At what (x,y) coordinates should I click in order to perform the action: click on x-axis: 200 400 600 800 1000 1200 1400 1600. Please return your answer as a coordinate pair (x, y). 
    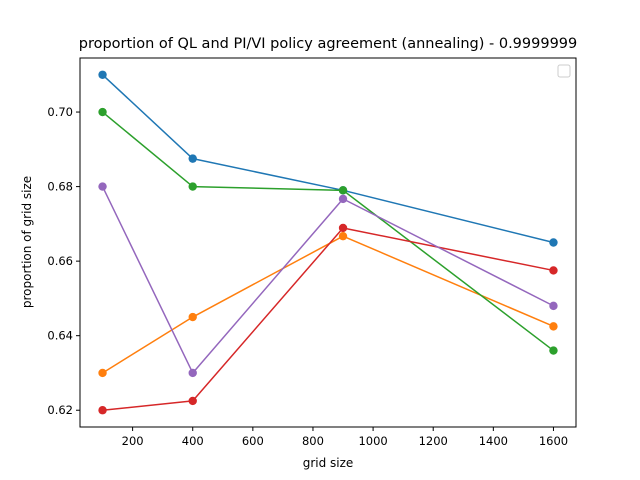
    Looking at the image, I should click on (345, 437).